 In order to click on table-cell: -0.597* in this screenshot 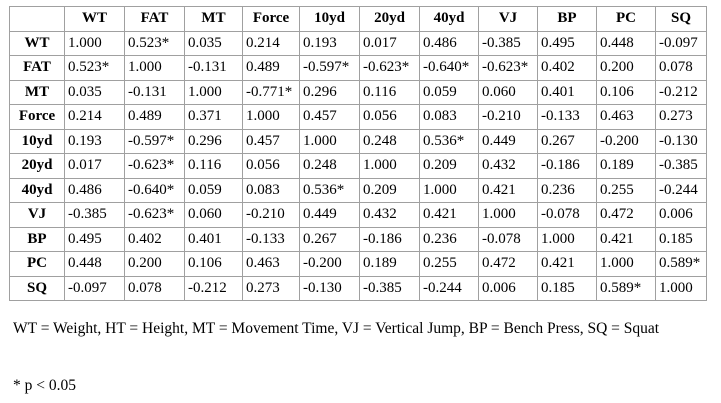, I will do `click(154, 141)`.